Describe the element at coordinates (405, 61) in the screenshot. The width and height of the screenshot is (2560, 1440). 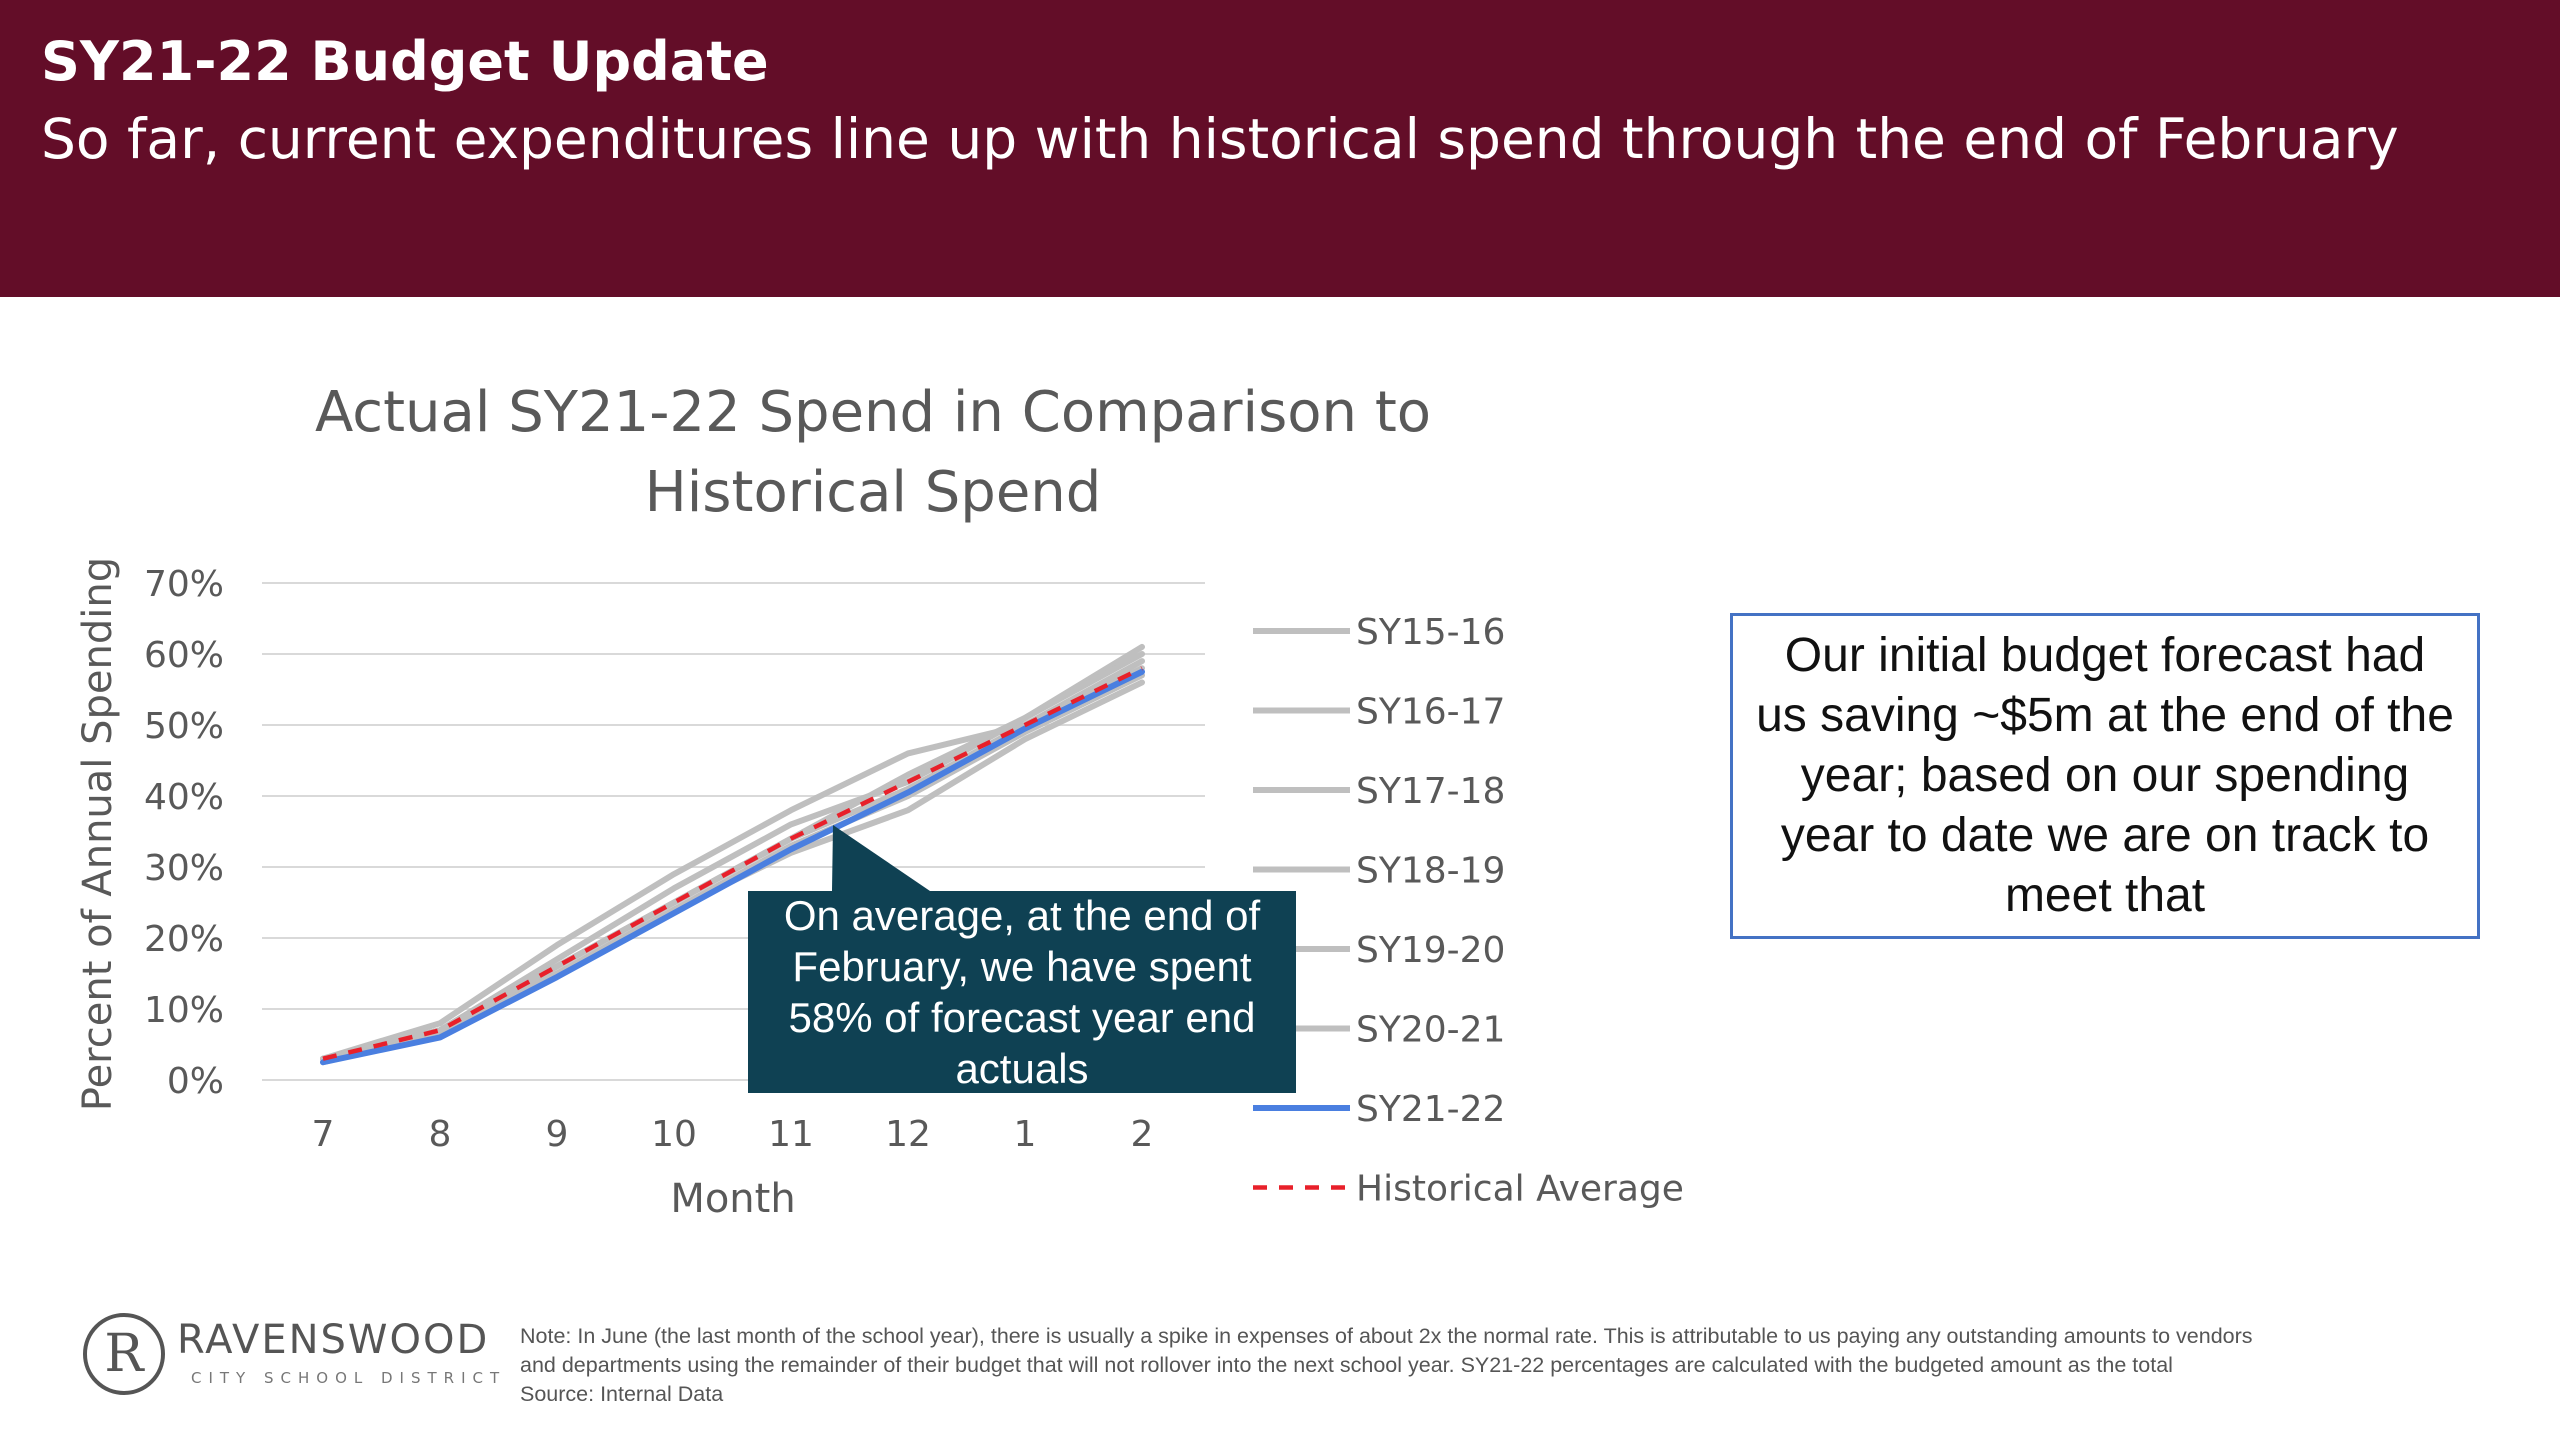
I see `page-title: SY21-22 Budget Update` at that location.